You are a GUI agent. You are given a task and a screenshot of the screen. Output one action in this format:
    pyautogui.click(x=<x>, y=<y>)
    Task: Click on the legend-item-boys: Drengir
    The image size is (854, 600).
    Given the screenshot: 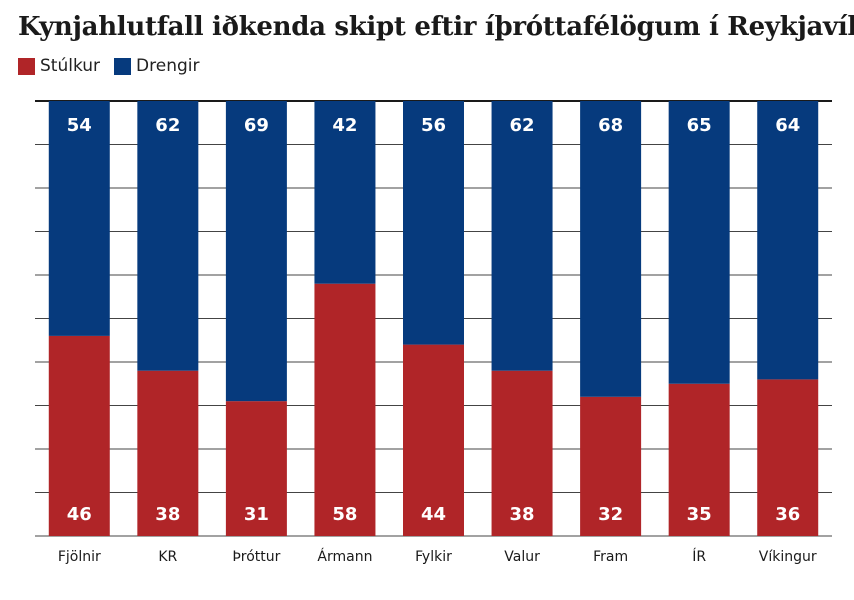 What is the action you would take?
    pyautogui.click(x=157, y=66)
    